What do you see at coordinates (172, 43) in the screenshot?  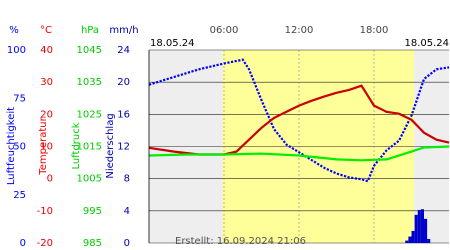 I see `date-left: 18.05.24` at bounding box center [172, 43].